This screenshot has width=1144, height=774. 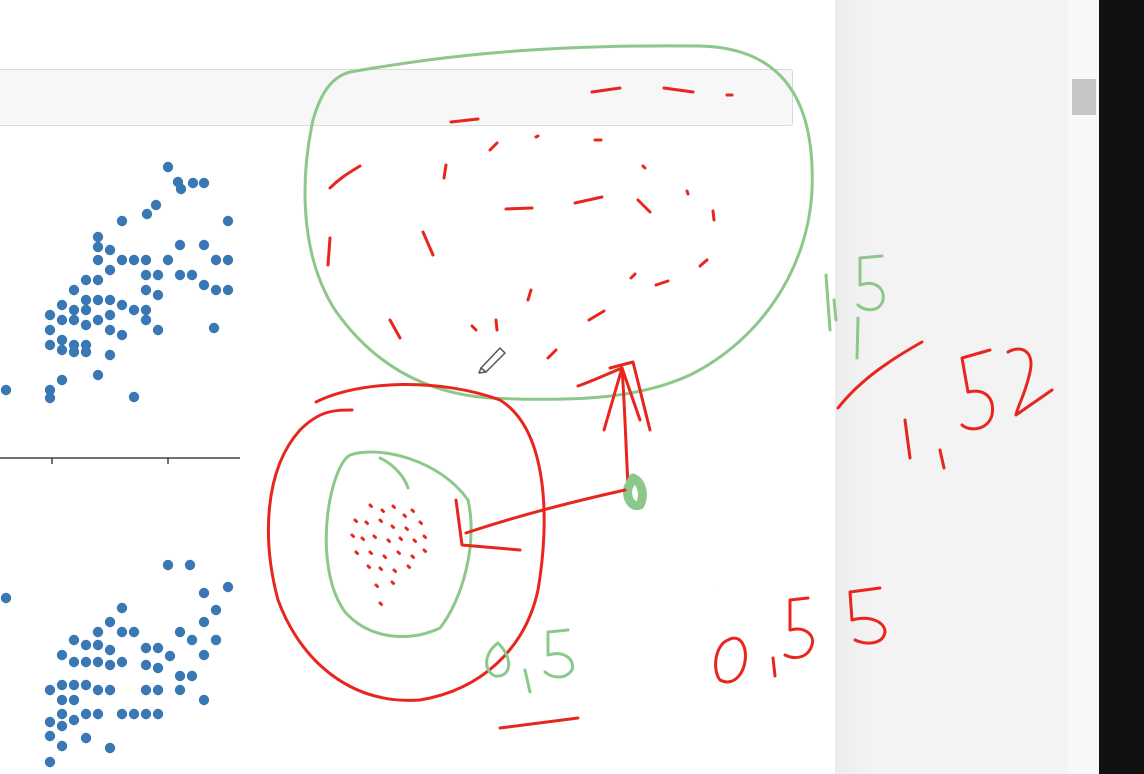 What do you see at coordinates (396, 97) in the screenshot?
I see `notebook-cell-input` at bounding box center [396, 97].